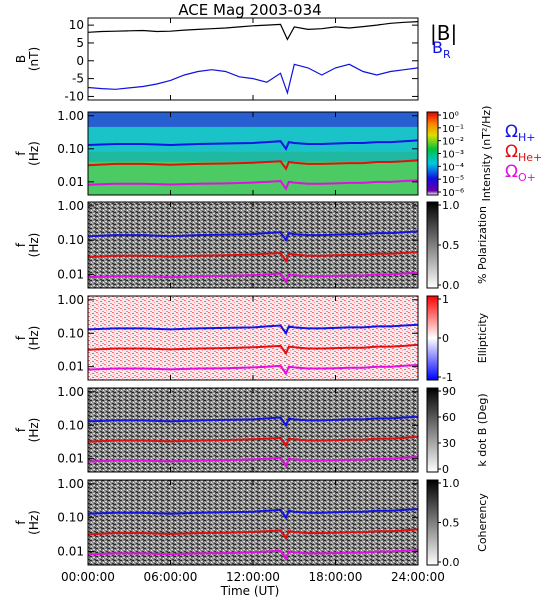 The image size is (550, 600). I want to click on legend-b-total: |B|, so click(443, 33).